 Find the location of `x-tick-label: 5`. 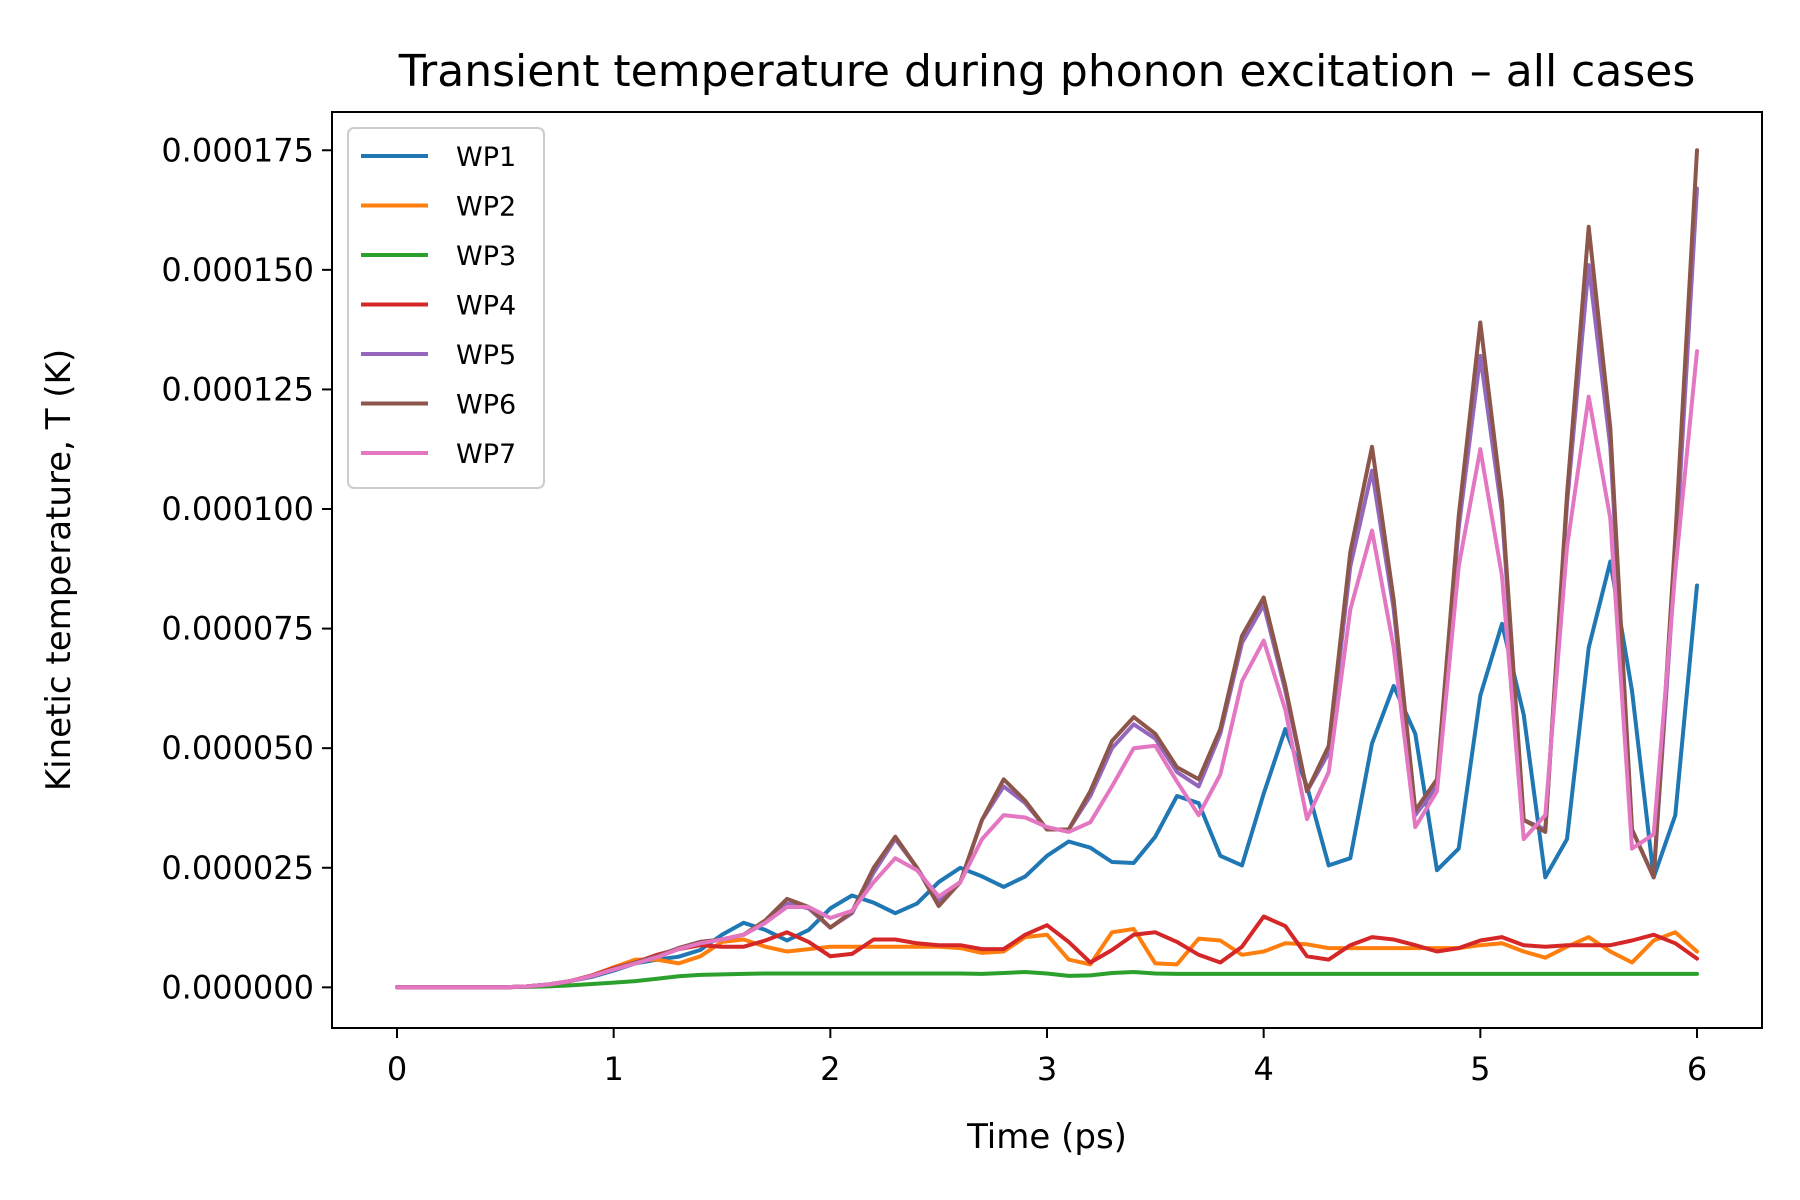

x-tick-label: 5 is located at coordinates (1480, 1069).